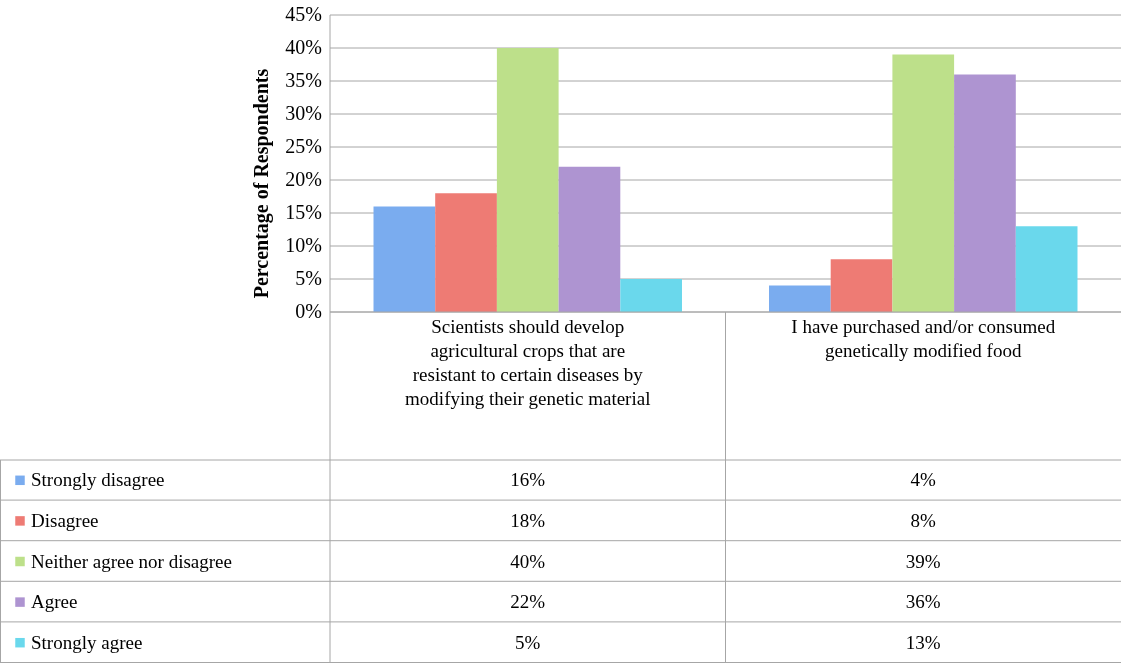 The height and width of the screenshot is (663, 1121). I want to click on legend-label: Strongly disagree, so click(98, 480).